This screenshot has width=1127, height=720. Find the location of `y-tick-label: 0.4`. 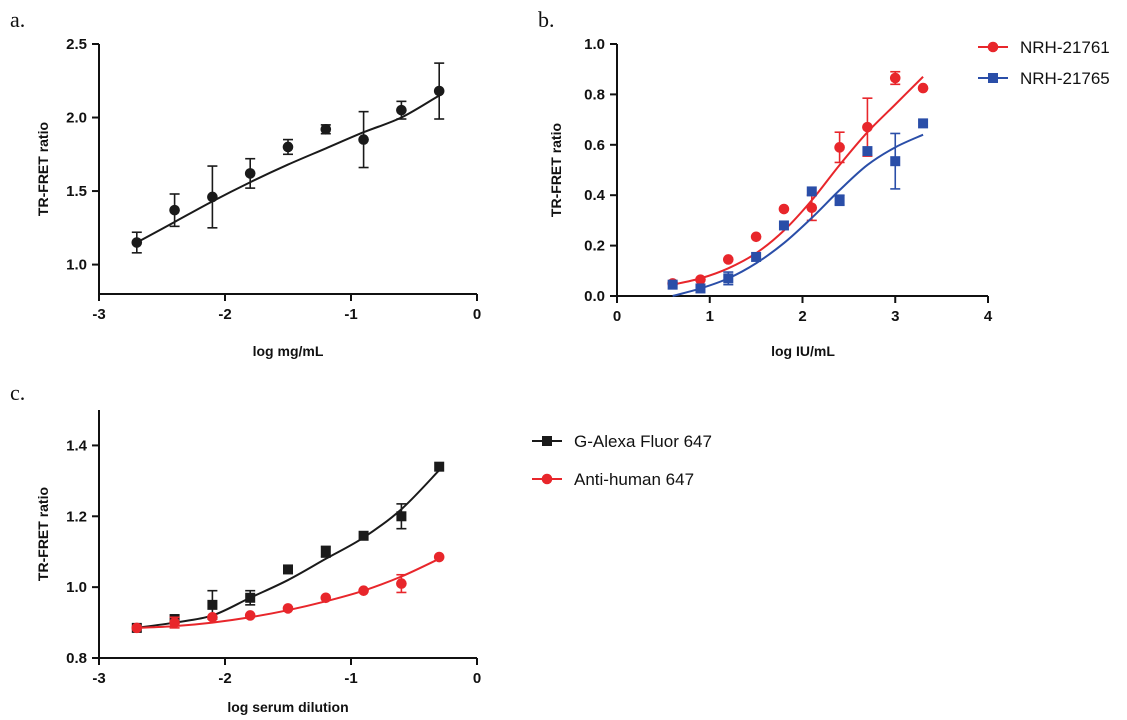

y-tick-label: 0.4 is located at coordinates (595, 195).